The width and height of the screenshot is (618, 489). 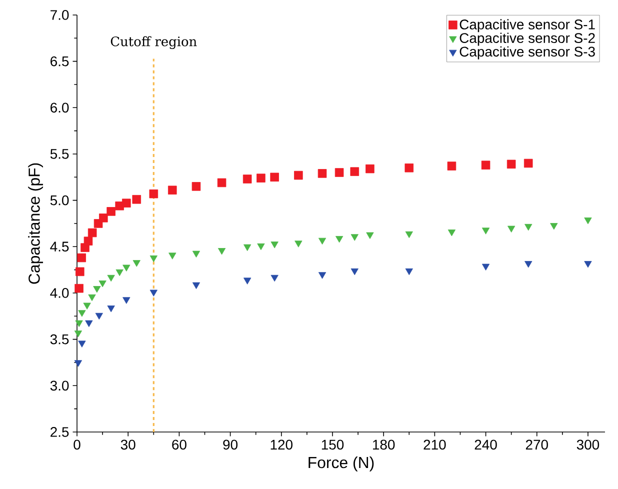 What do you see at coordinates (527, 39) in the screenshot?
I see `legend-label: Capacitive sensor S-2` at bounding box center [527, 39].